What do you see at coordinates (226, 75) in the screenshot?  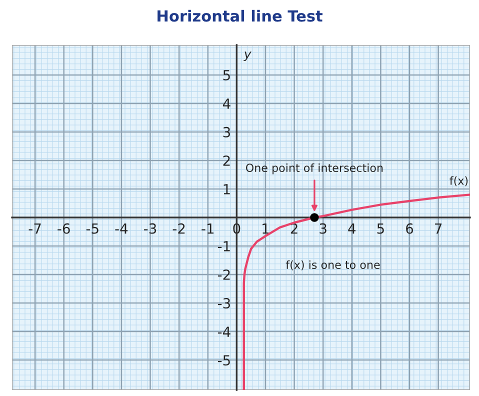 I see `y-tick-label: 5` at bounding box center [226, 75].